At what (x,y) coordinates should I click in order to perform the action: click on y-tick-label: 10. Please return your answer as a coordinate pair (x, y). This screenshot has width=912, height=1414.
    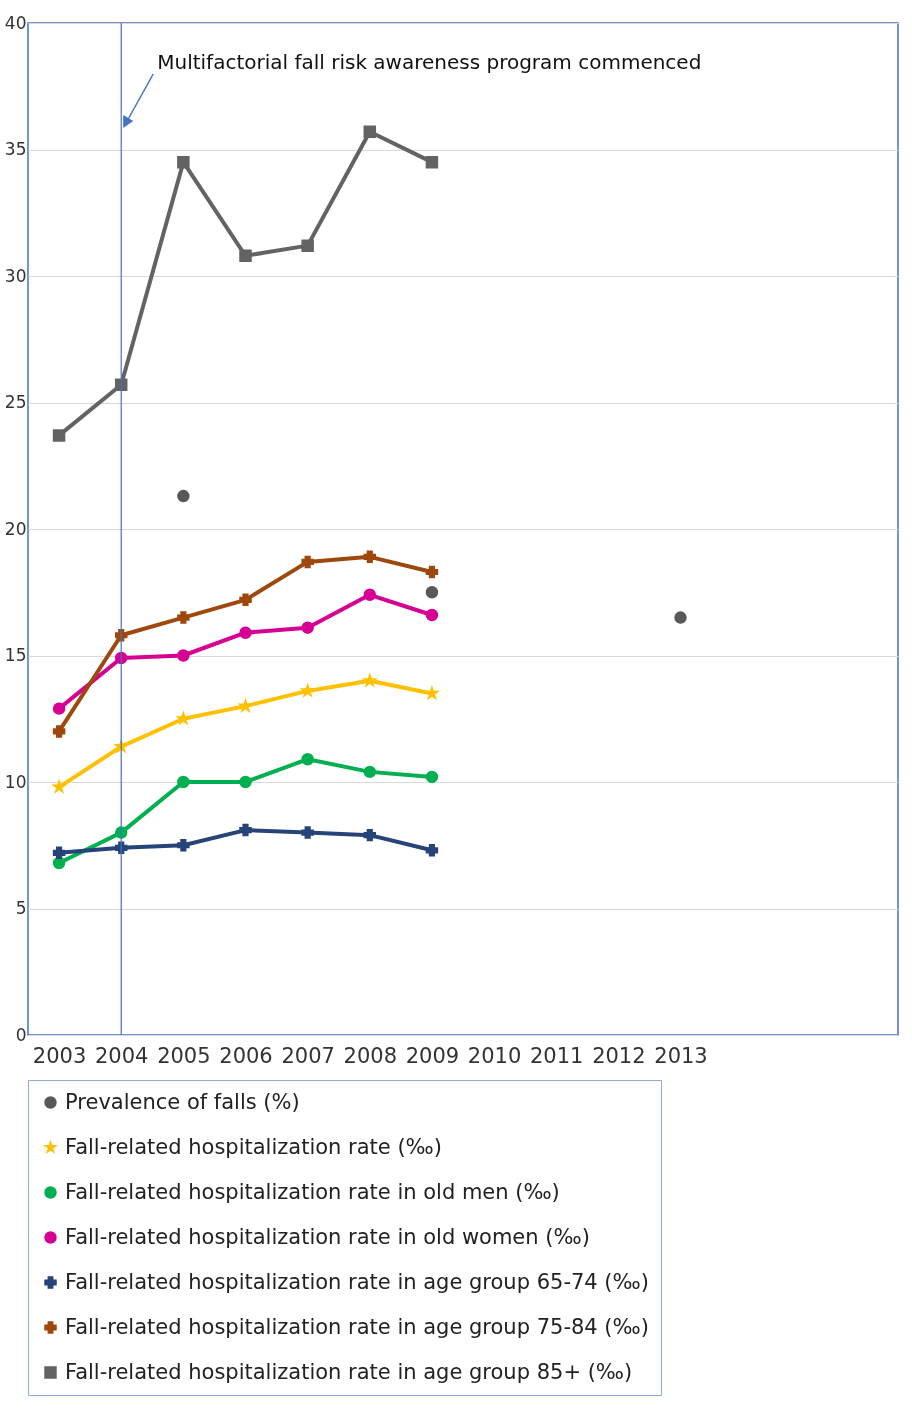
    Looking at the image, I should click on (15, 781).